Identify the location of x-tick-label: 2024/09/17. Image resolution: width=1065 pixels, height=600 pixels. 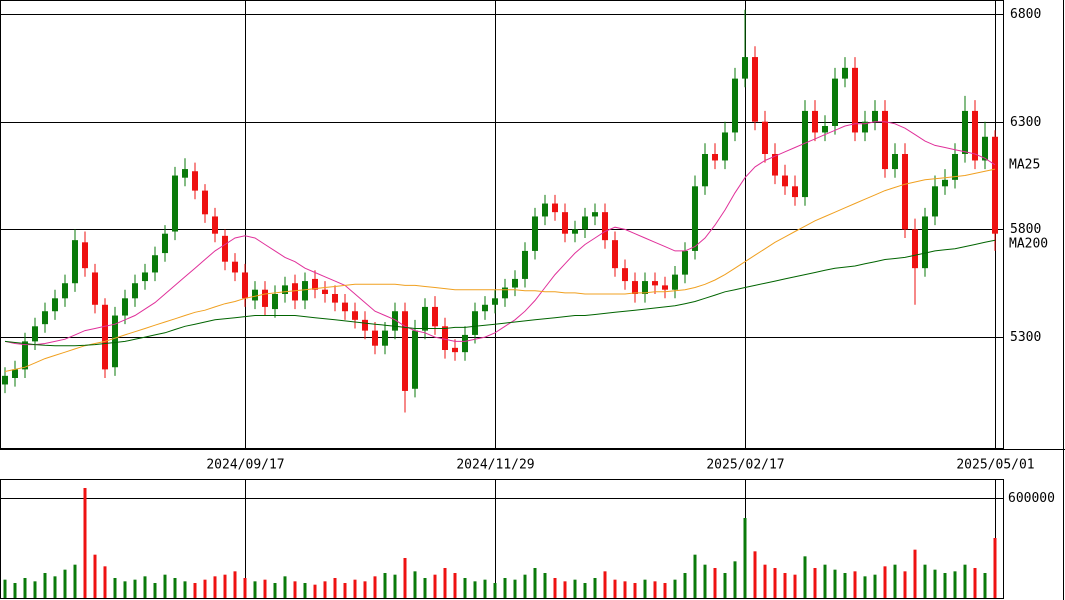
(245, 465).